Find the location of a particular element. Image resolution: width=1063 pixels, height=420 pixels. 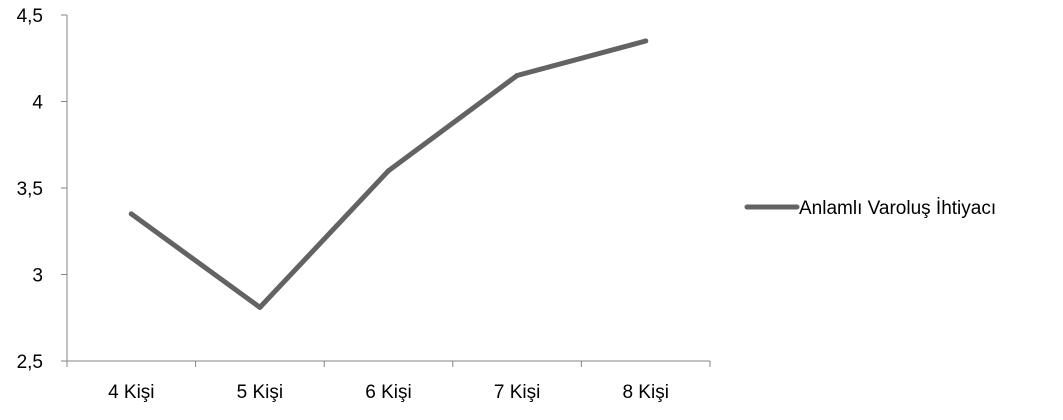

legend: Anlamlı Varoluş İhtiyacı is located at coordinates (870, 208).